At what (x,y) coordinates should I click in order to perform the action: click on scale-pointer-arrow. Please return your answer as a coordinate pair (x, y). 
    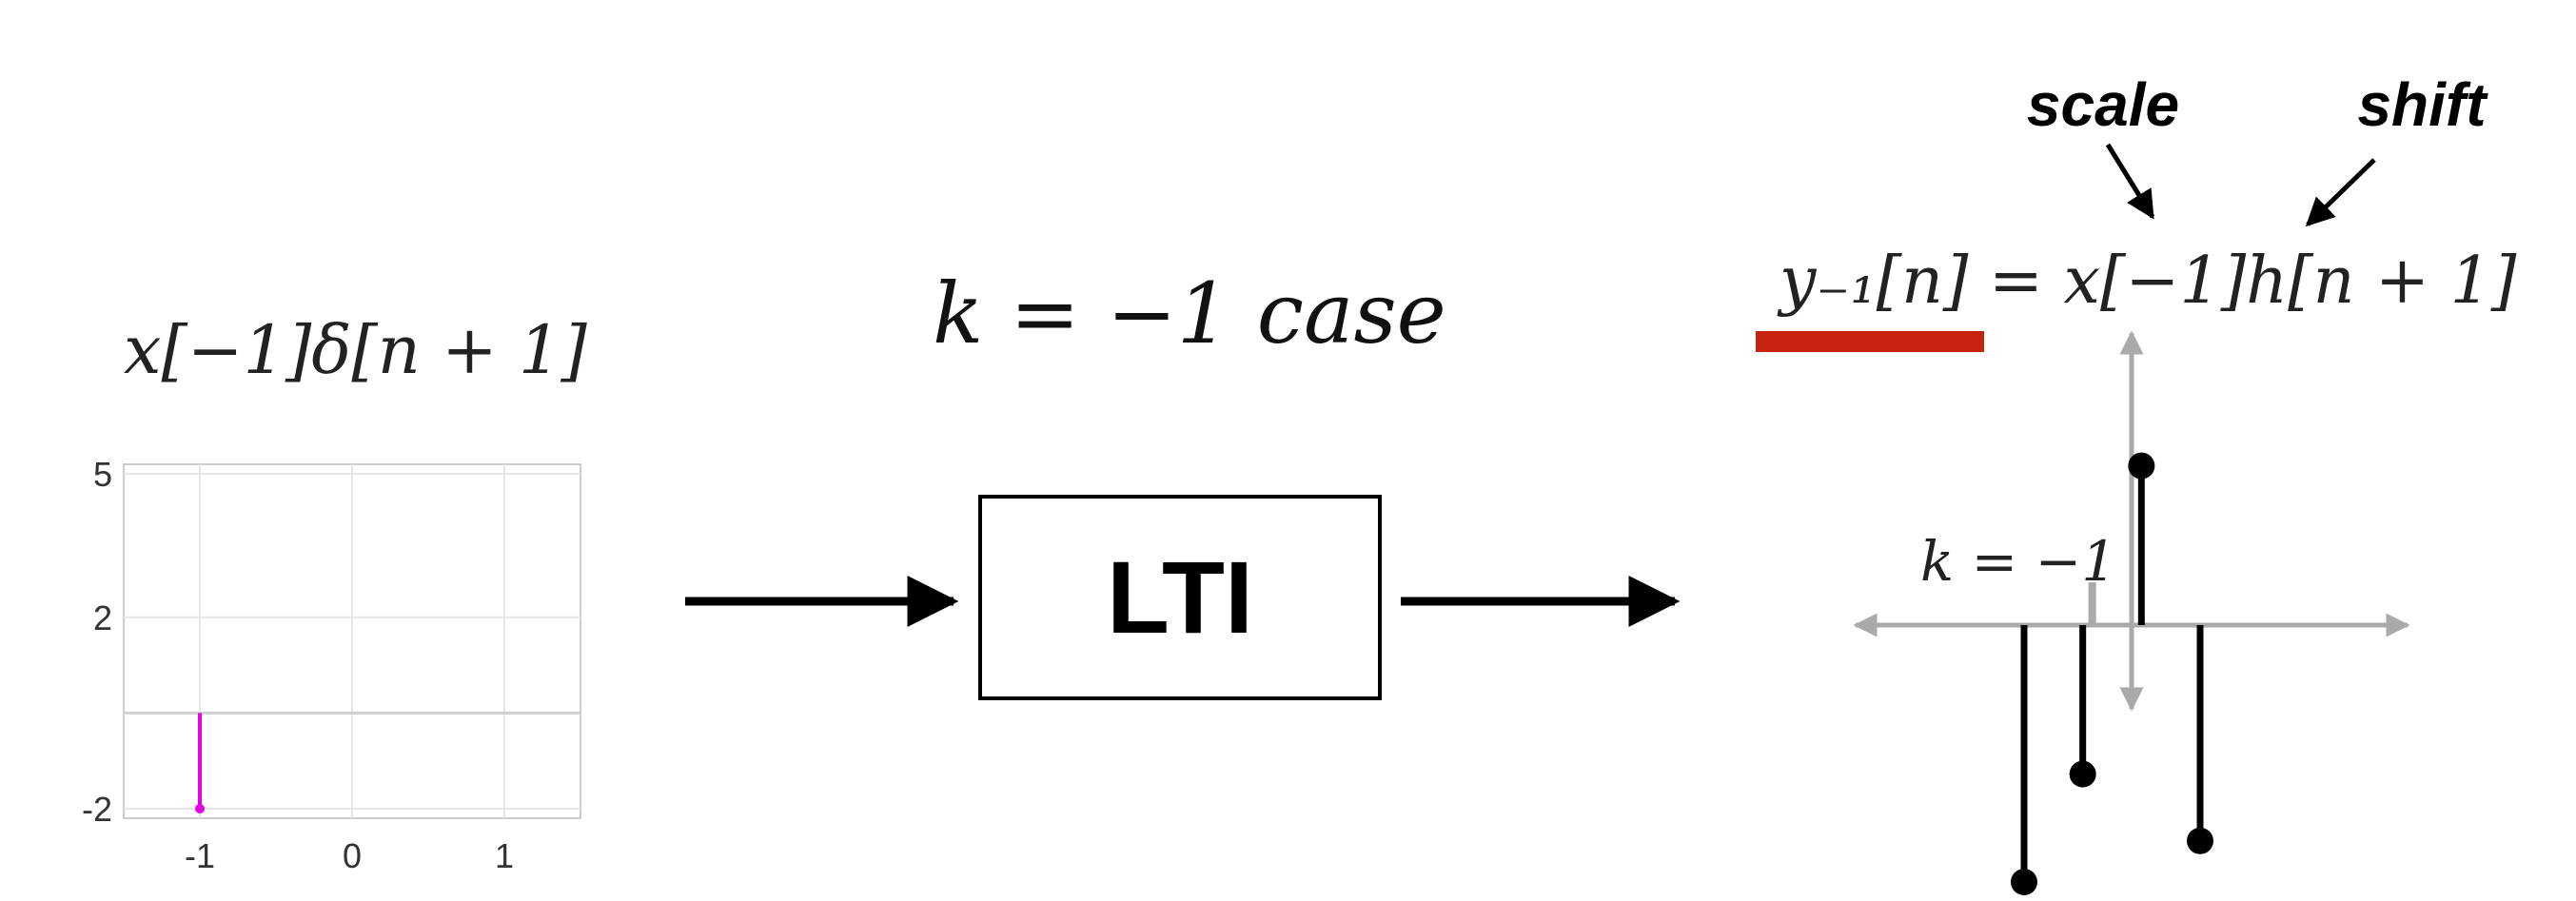
    Looking at the image, I should click on (2130, 181).